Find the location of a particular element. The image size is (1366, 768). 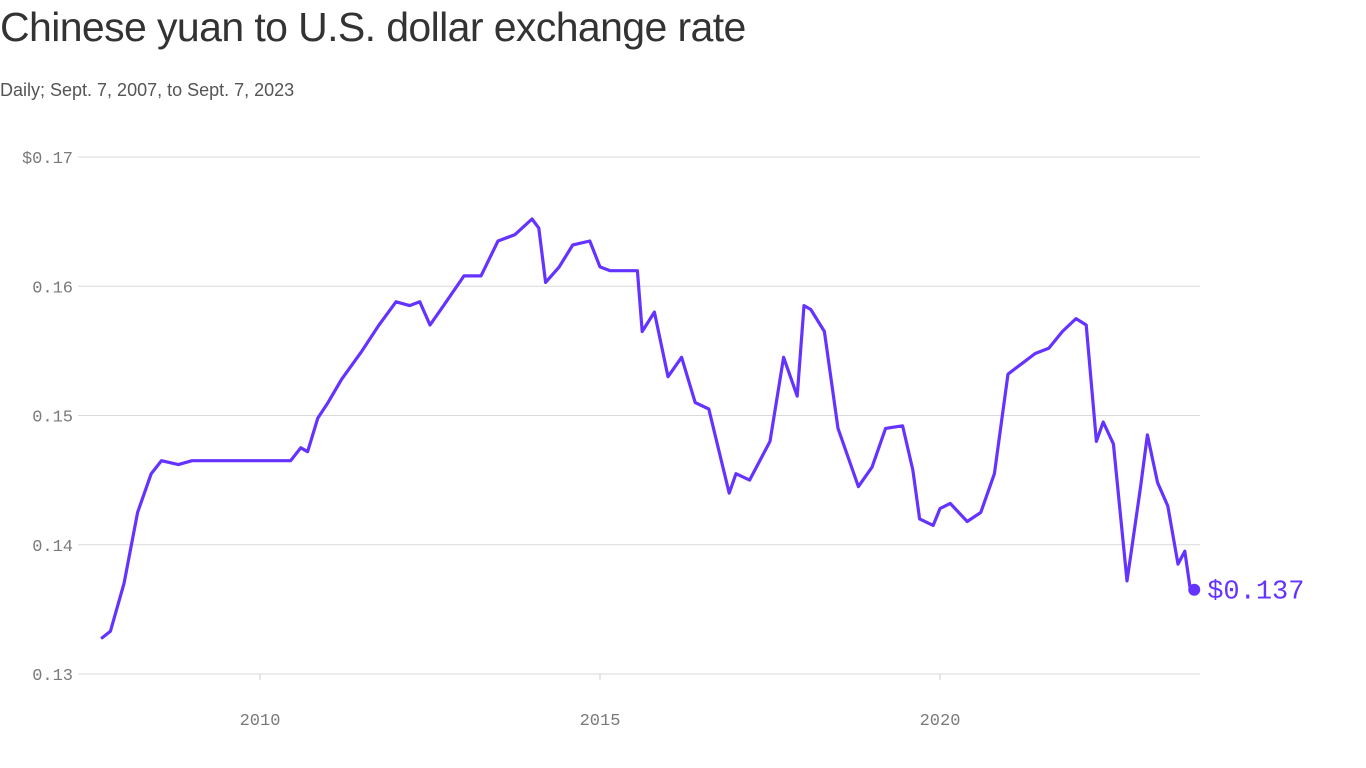

y-tick-label: 0.15 is located at coordinates (52, 418).